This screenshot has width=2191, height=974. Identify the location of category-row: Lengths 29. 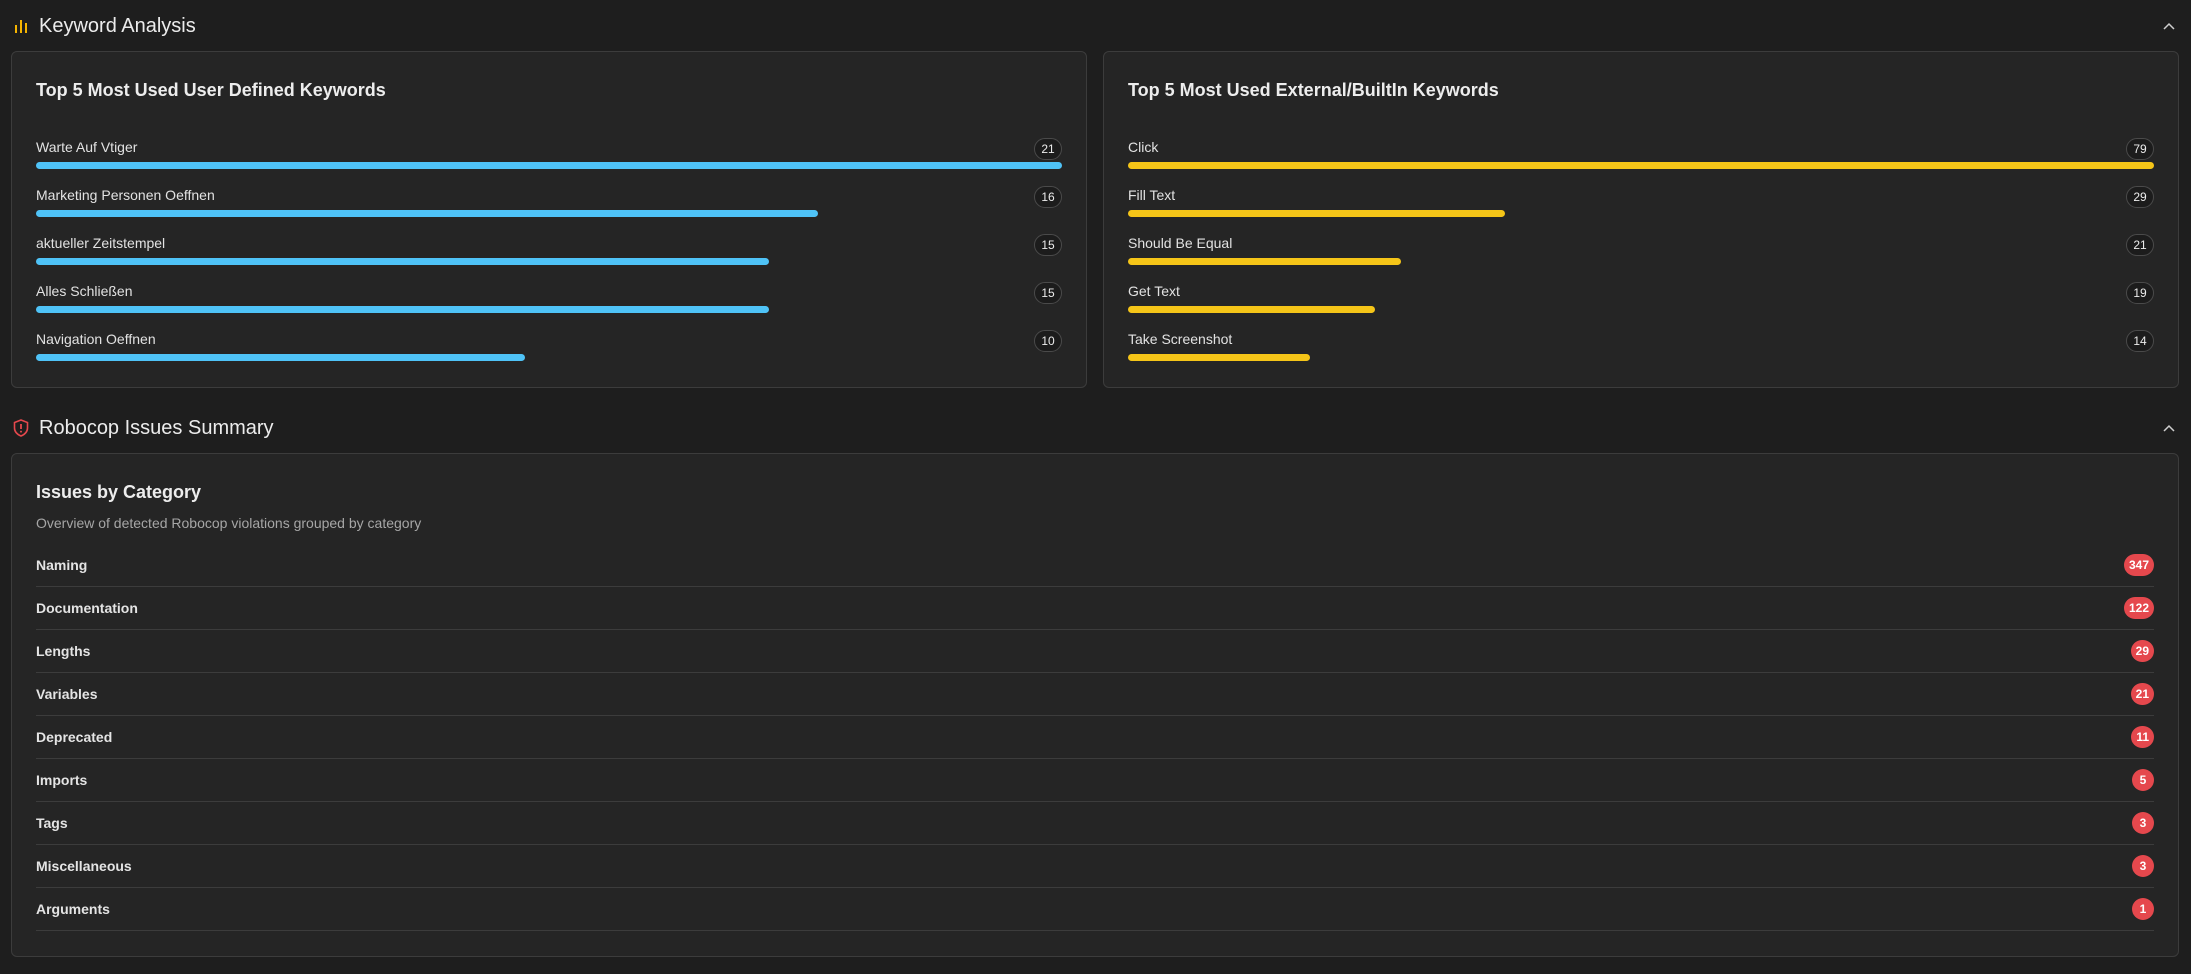
(1095, 651).